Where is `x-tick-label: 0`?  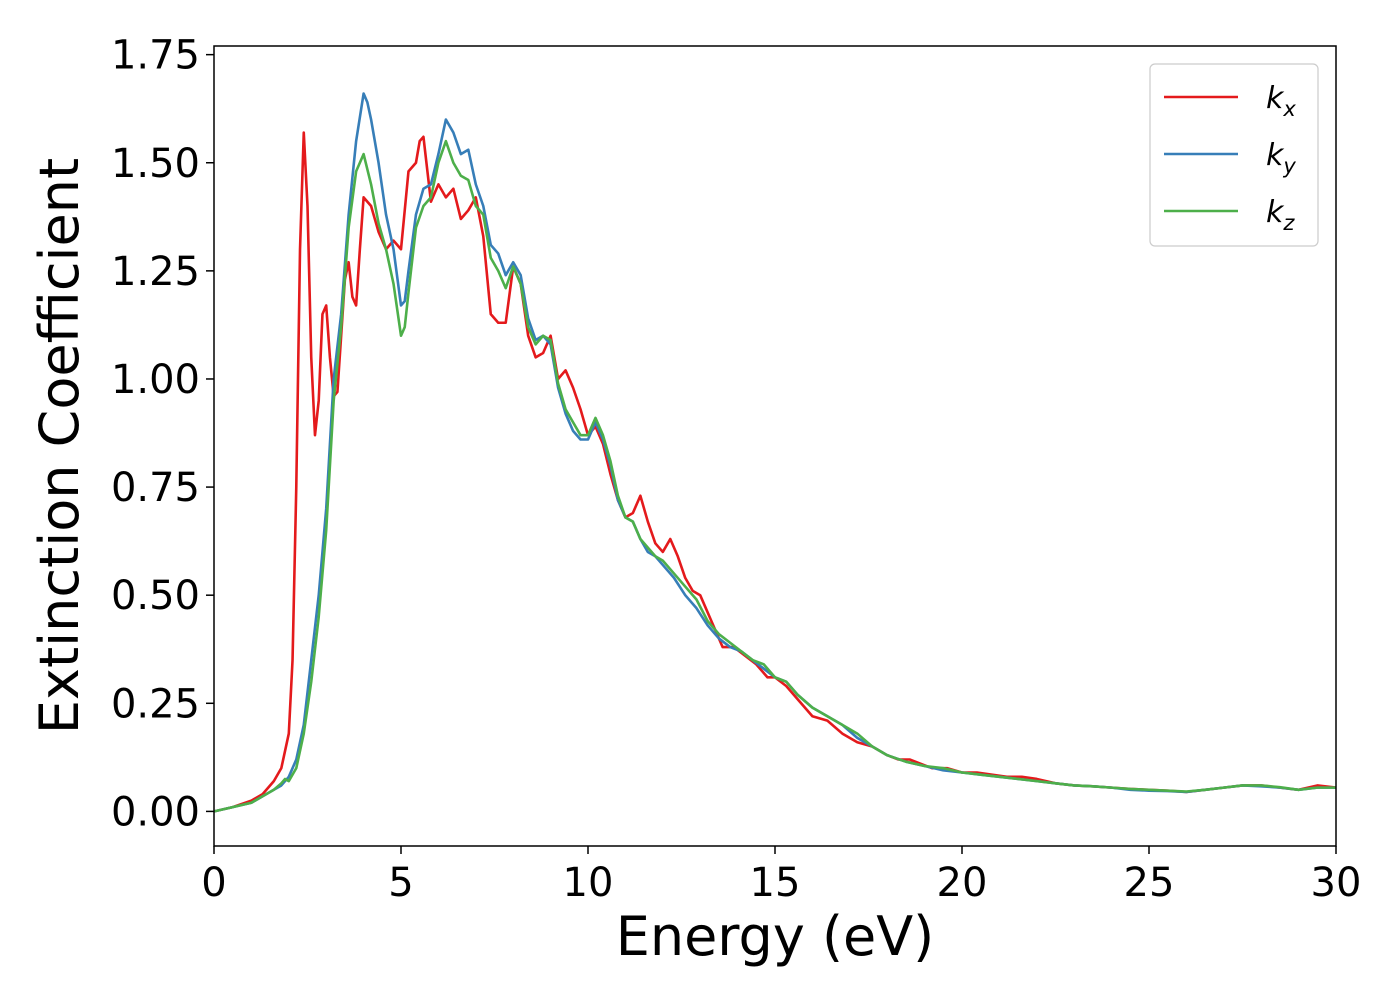
x-tick-label: 0 is located at coordinates (213, 883).